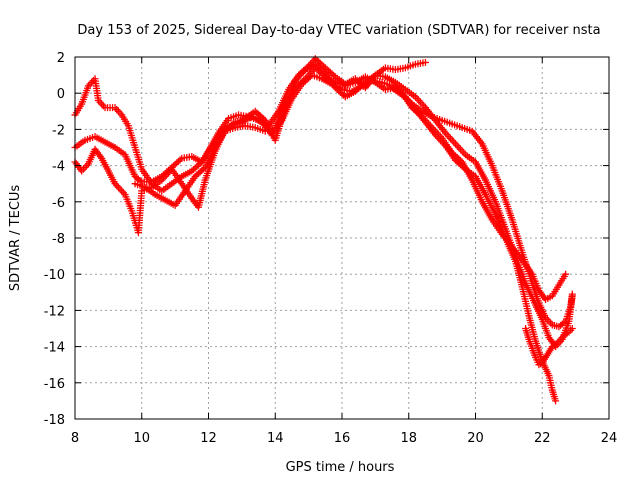 The image size is (640, 480). Describe the element at coordinates (15, 238) in the screenshot. I see `y-axis-label: SDTVAR / TECUs` at that location.